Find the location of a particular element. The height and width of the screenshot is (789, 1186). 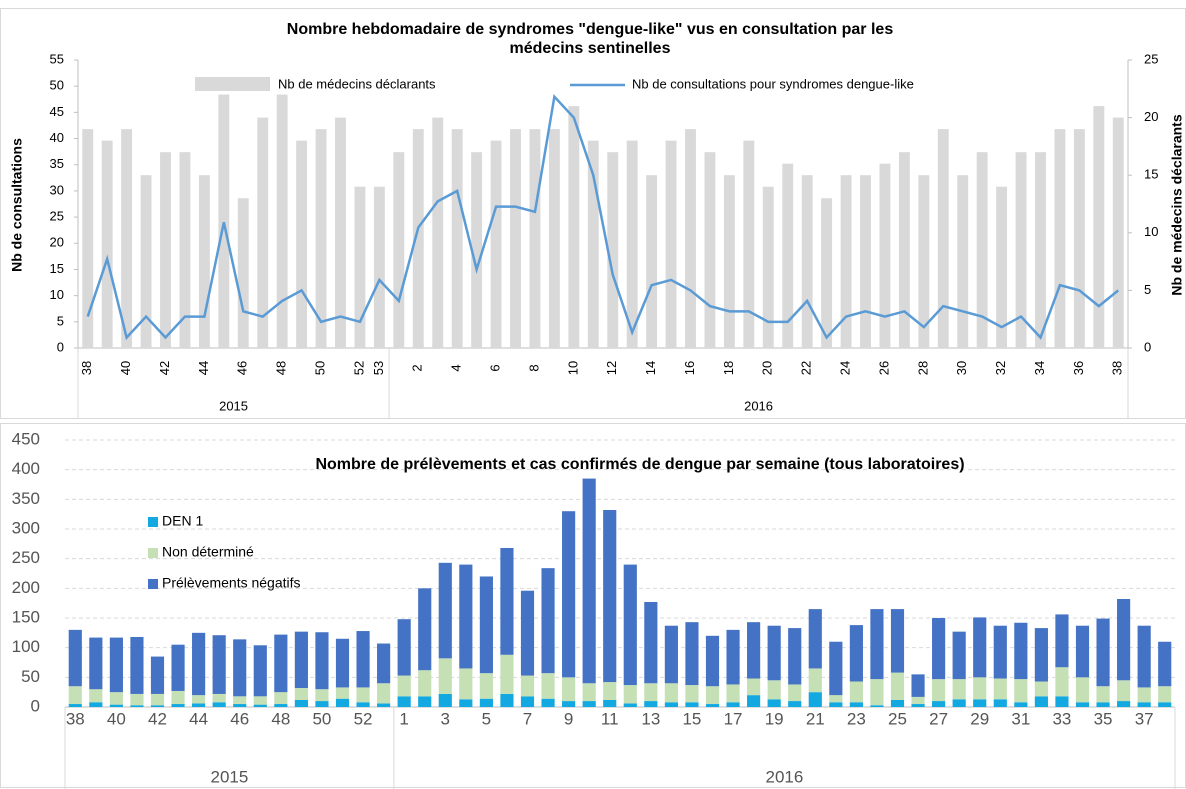

y-tick-label: 35 is located at coordinates (57, 163).